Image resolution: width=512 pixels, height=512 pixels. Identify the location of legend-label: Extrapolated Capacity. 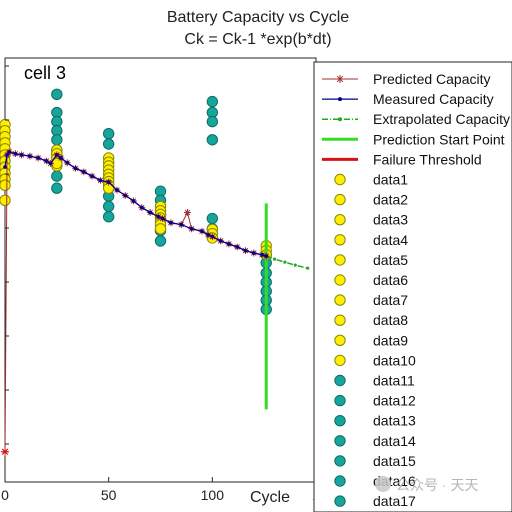
(441, 119).